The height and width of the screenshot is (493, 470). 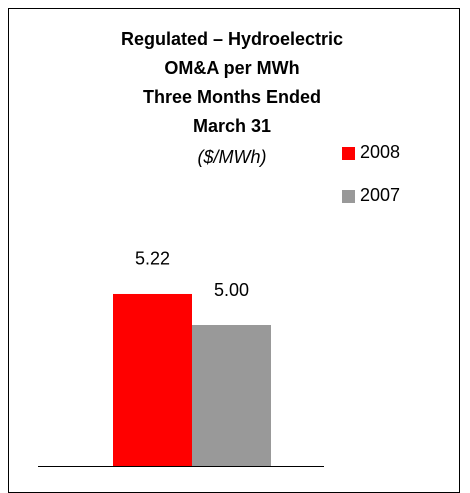 What do you see at coordinates (232, 157) in the screenshot?
I see `chart-subtitle: ($/MWh)` at bounding box center [232, 157].